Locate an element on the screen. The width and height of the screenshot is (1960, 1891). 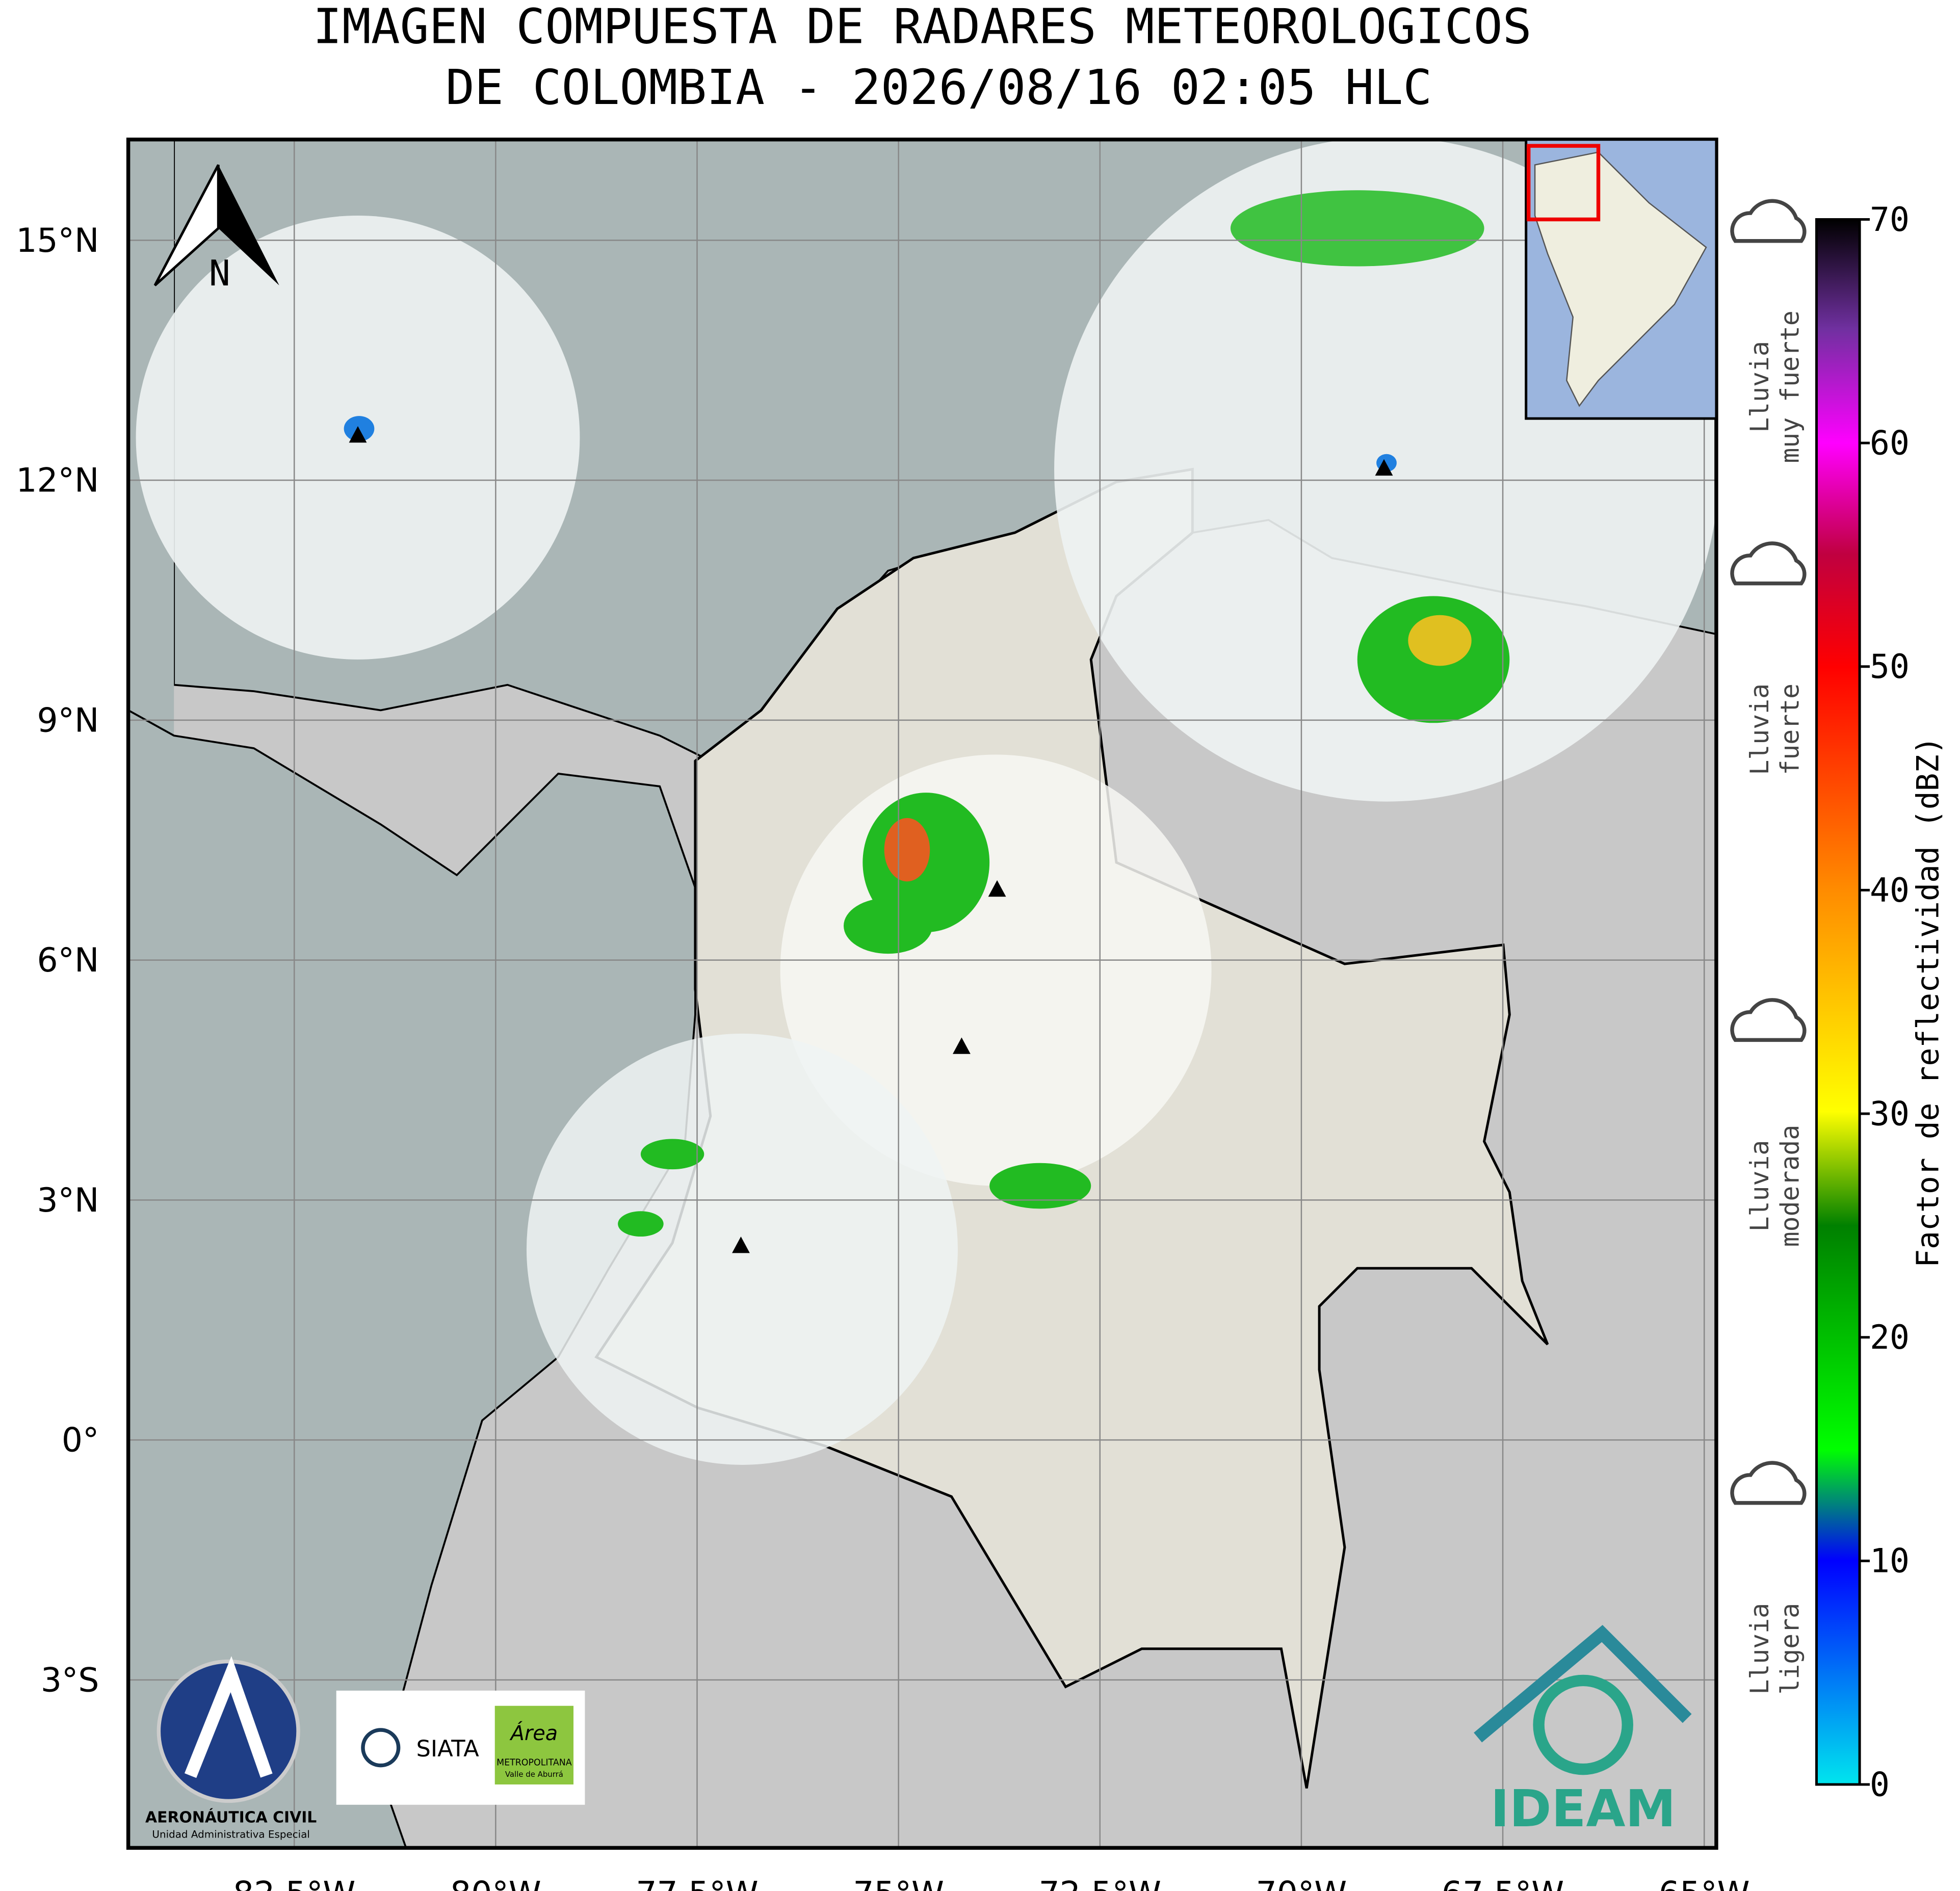
x-tick-label: 65°W is located at coordinates (1704, 1883).